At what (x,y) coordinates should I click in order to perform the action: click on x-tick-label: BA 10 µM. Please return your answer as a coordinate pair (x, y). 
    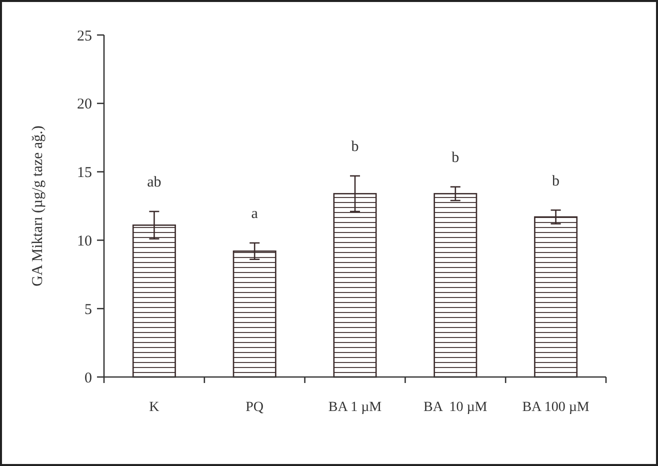
    Looking at the image, I should click on (456, 407).